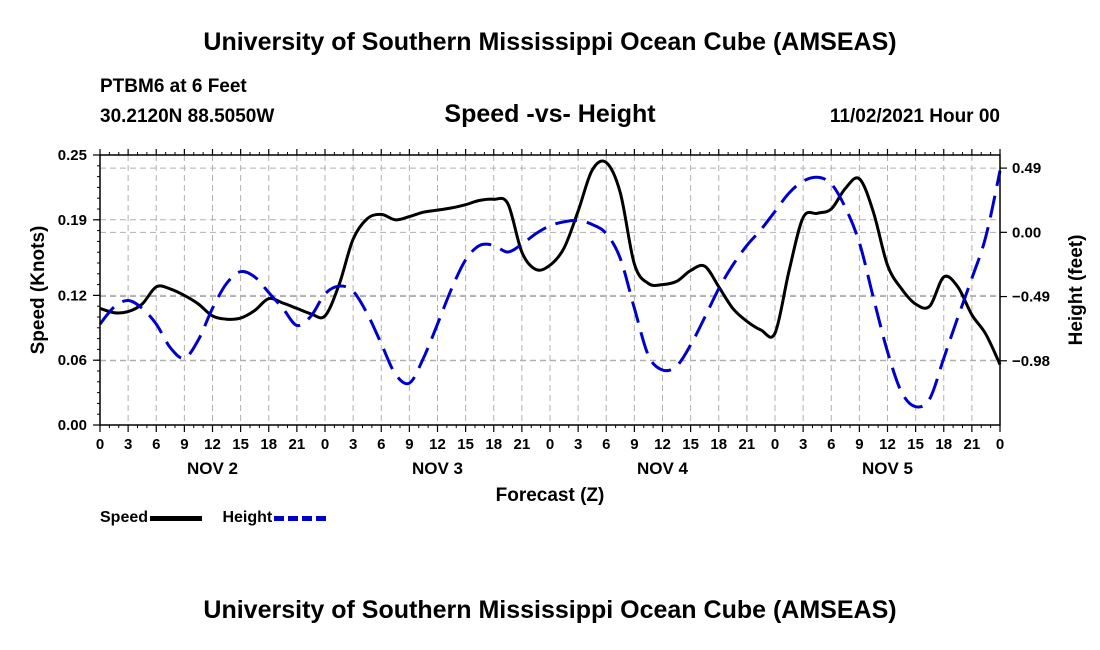  I want to click on coordinates-label: 30.2120N 88.5050W, so click(187, 116).